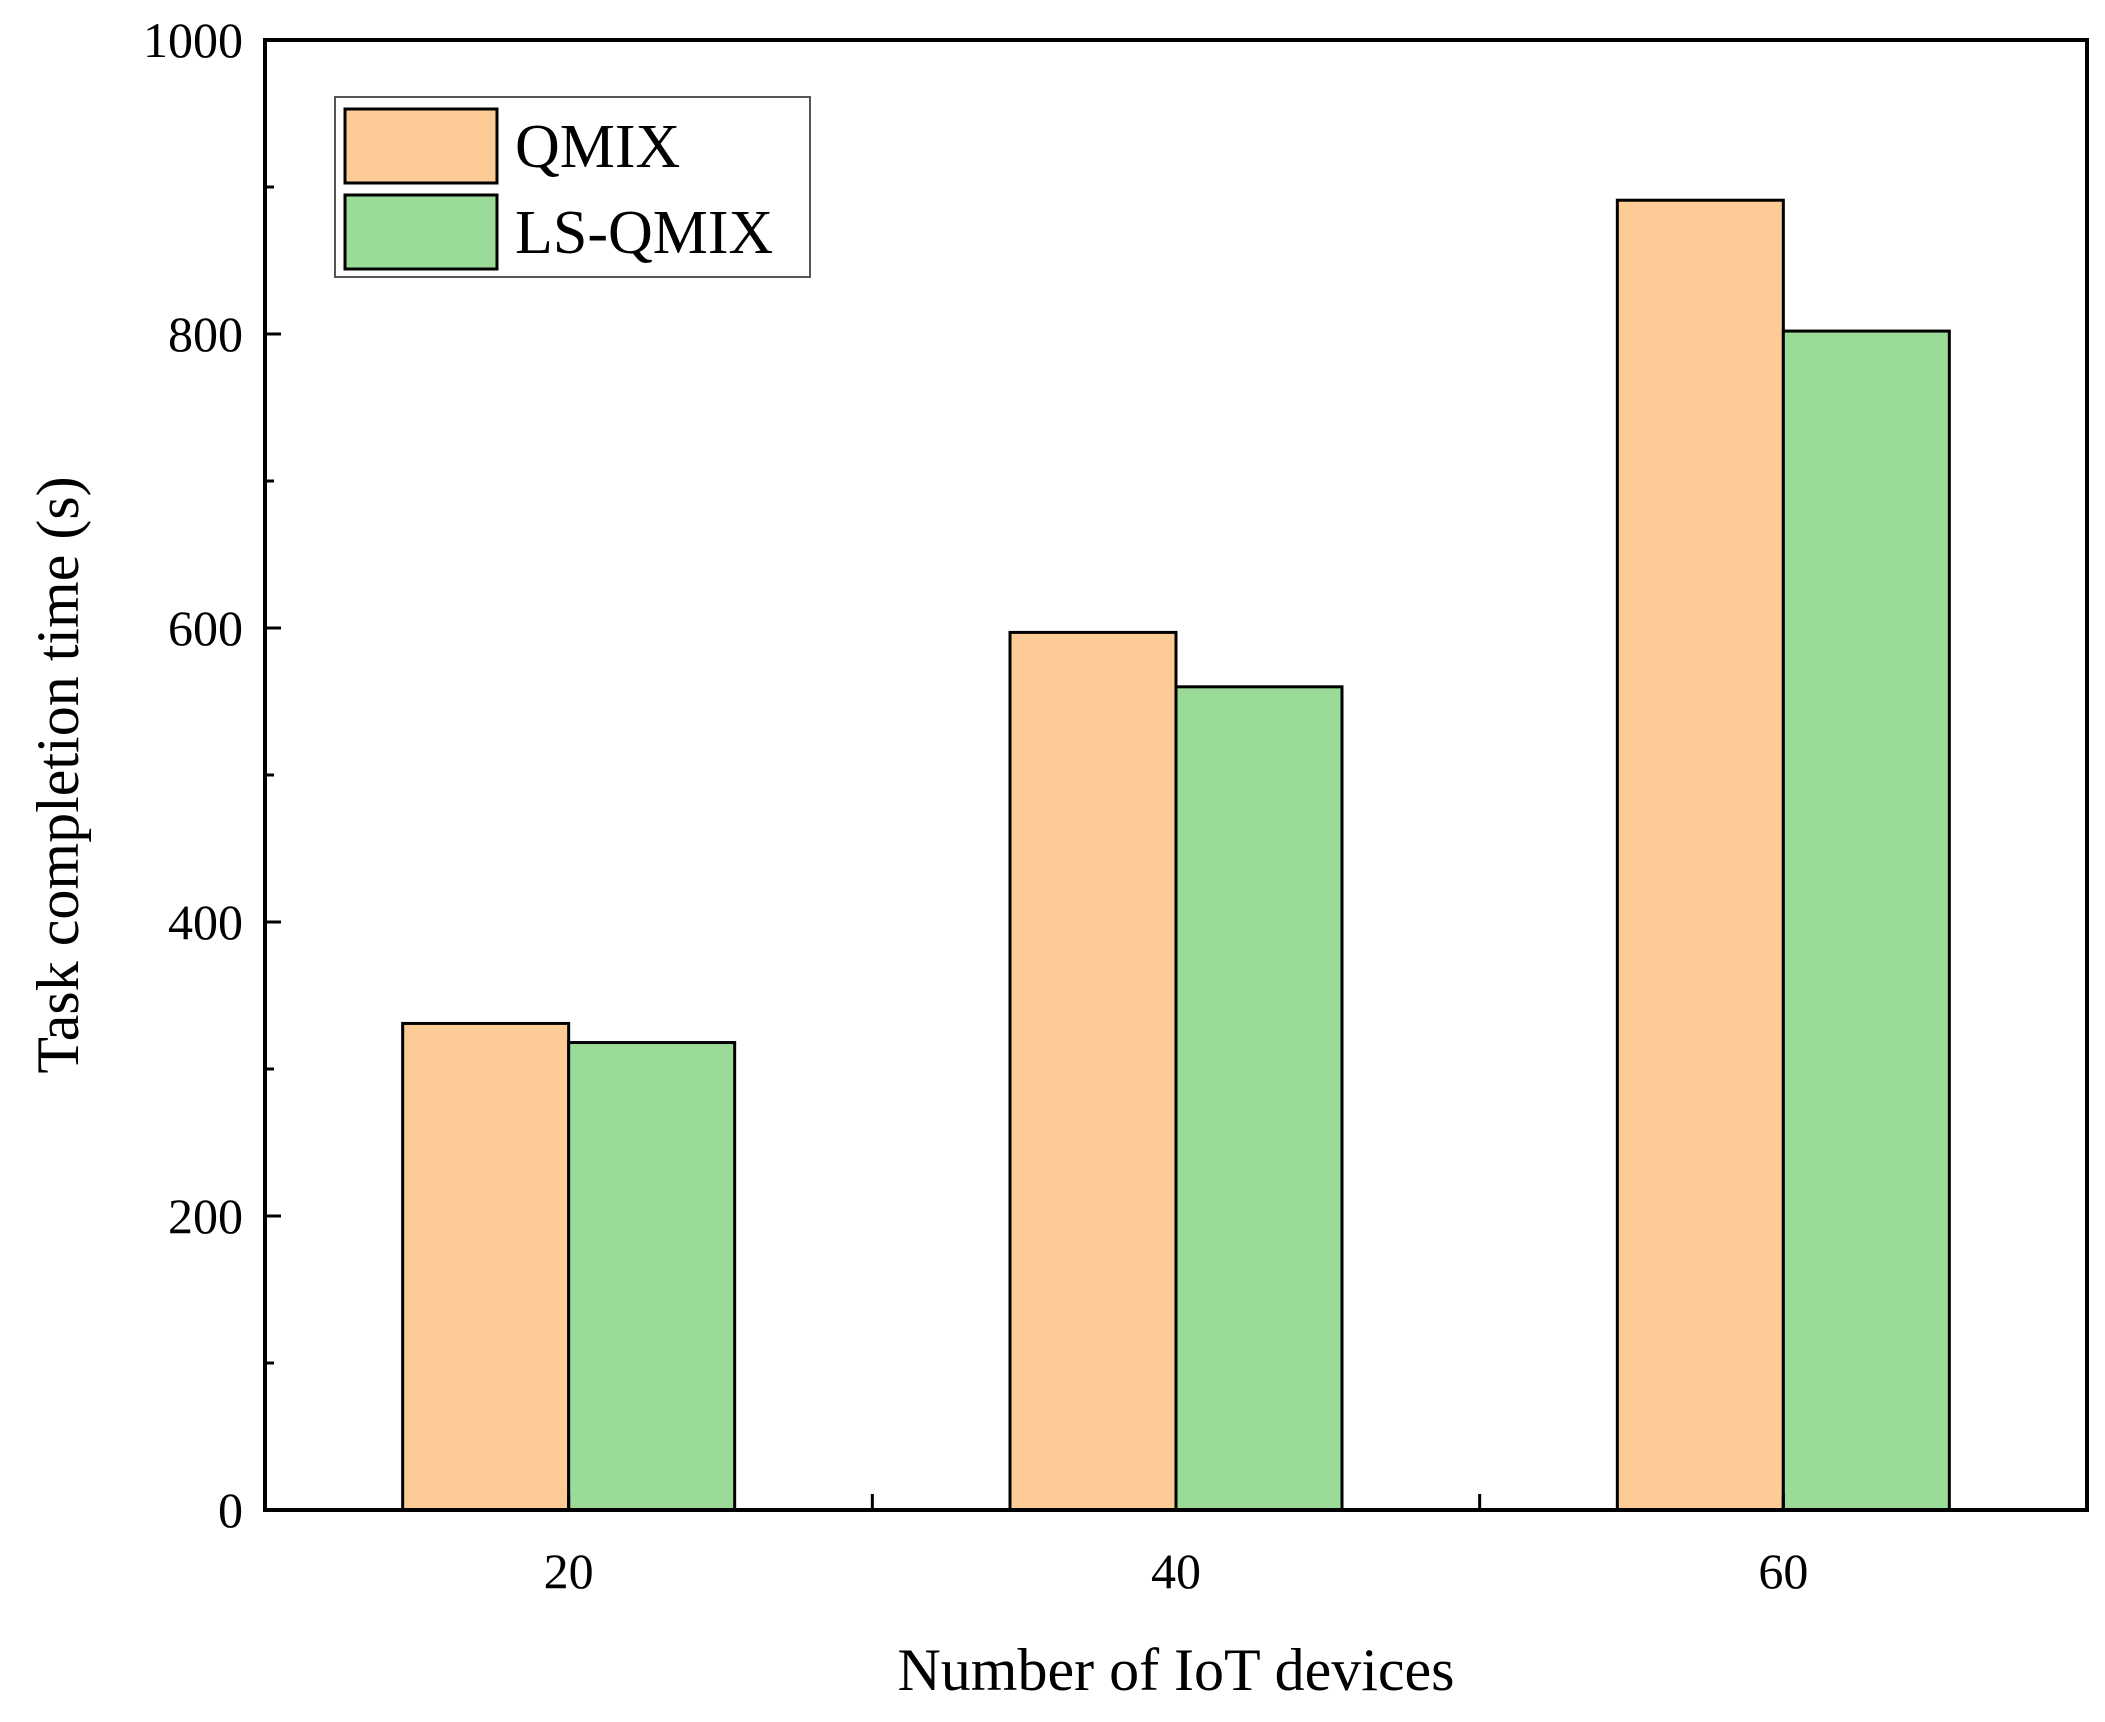 Image resolution: width=2105 pixels, height=1722 pixels. Describe the element at coordinates (230, 1510) in the screenshot. I see `y-tick-label: 0` at that location.